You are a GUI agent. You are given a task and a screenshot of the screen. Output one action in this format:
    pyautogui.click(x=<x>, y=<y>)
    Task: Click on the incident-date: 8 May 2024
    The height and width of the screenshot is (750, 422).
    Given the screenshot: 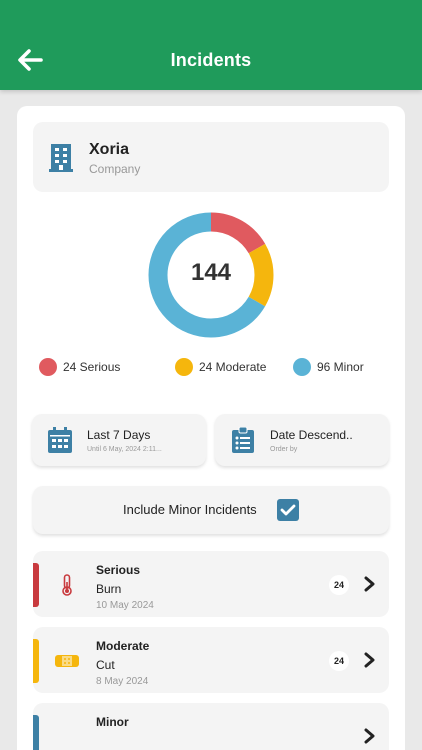 What is the action you would take?
    pyautogui.click(x=122, y=681)
    